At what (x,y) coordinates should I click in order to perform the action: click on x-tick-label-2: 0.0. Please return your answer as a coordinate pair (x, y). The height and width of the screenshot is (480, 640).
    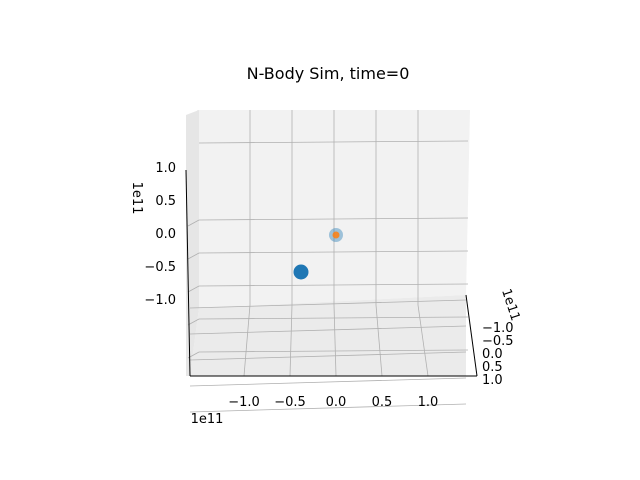
    Looking at the image, I should click on (336, 402).